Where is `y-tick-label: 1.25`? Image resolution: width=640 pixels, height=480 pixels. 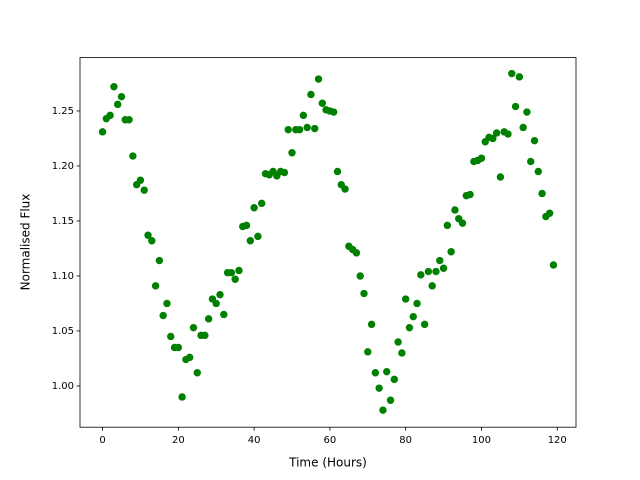
y-tick-label: 1.25 is located at coordinates (63, 111).